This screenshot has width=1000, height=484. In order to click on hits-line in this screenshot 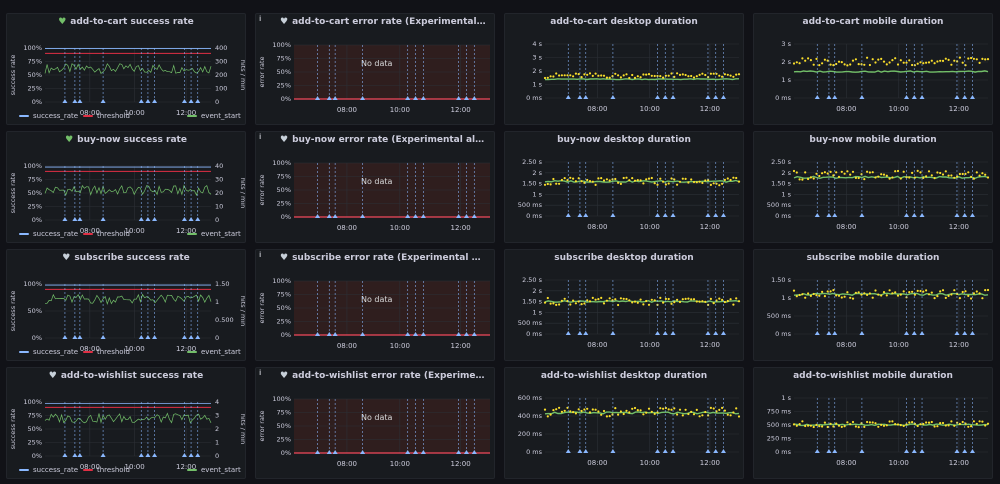, I will do `click(128, 299)`.